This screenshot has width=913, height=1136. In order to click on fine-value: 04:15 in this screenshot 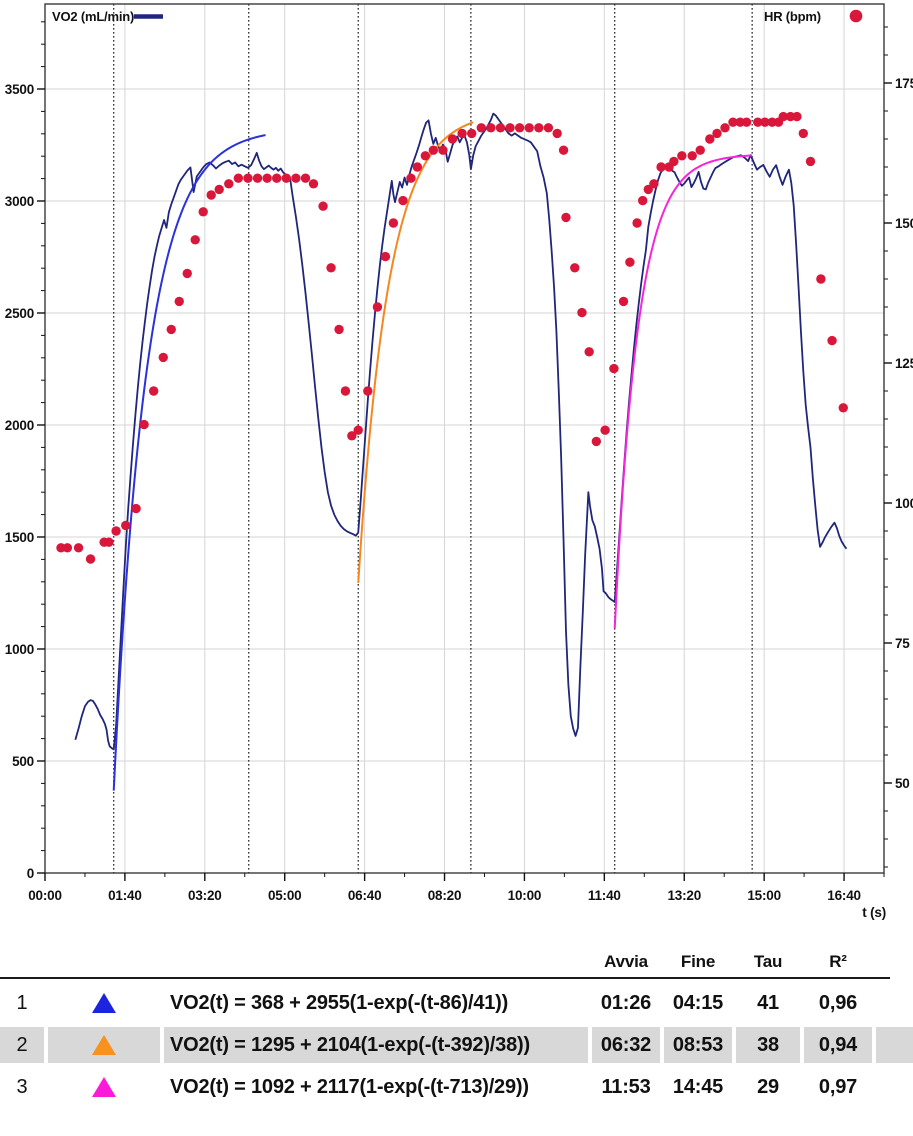, I will do `click(698, 1002)`.